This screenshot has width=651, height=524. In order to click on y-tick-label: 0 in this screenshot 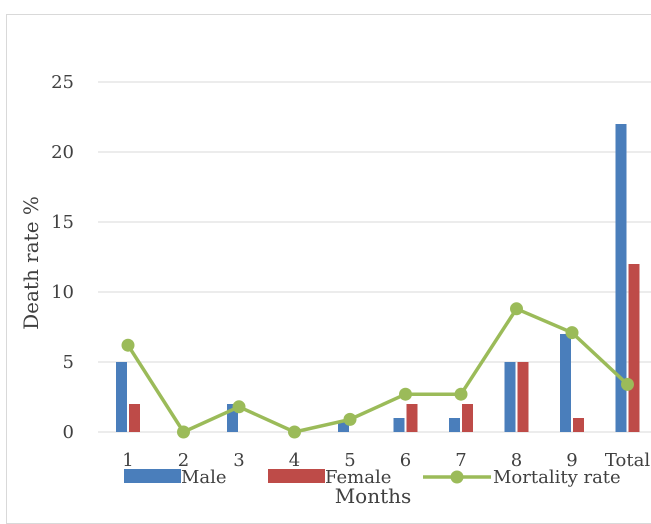, I will do `click(68, 432)`.